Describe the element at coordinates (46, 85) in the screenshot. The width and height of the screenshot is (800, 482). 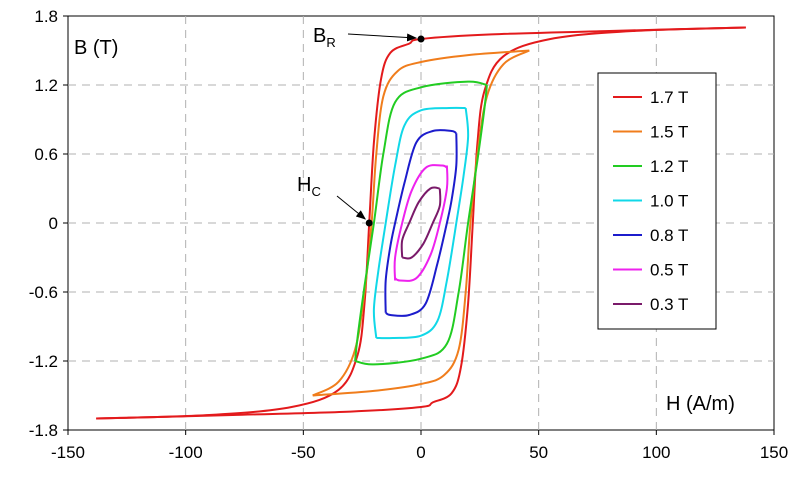
I see `y-tick-label: 1.2` at that location.